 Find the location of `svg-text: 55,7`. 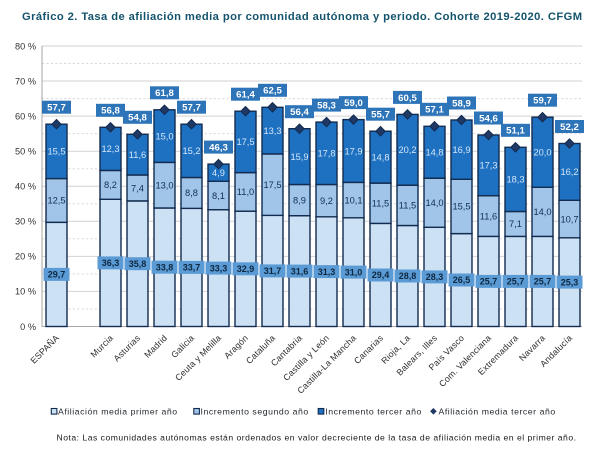

svg-text: 55,7 is located at coordinates (380, 115).